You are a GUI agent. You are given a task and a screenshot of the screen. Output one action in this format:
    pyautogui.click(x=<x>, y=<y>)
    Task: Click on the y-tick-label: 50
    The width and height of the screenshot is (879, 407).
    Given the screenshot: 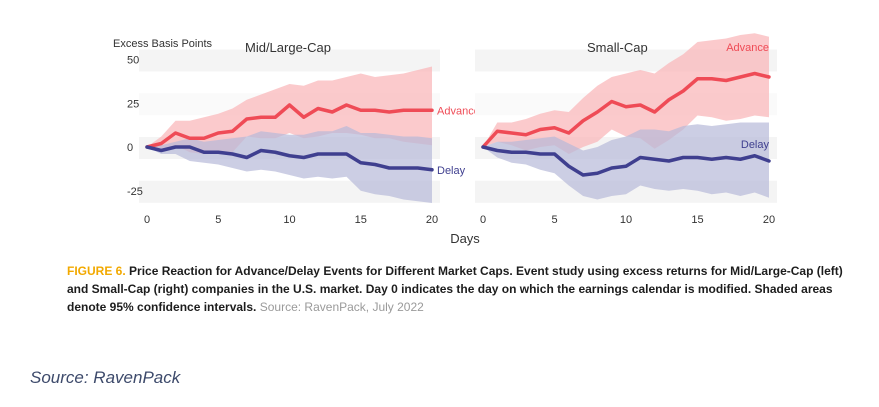 What is the action you would take?
    pyautogui.click(x=133, y=61)
    